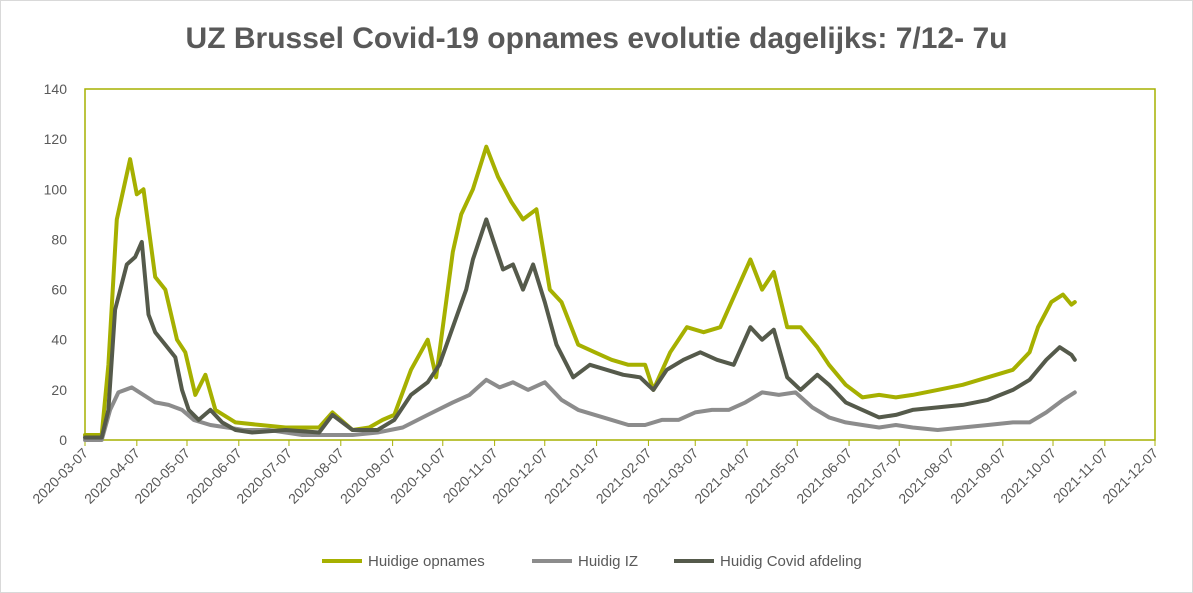 Image resolution: width=1193 pixels, height=593 pixels. What do you see at coordinates (59, 390) in the screenshot?
I see `y-tick-label: 20` at bounding box center [59, 390].